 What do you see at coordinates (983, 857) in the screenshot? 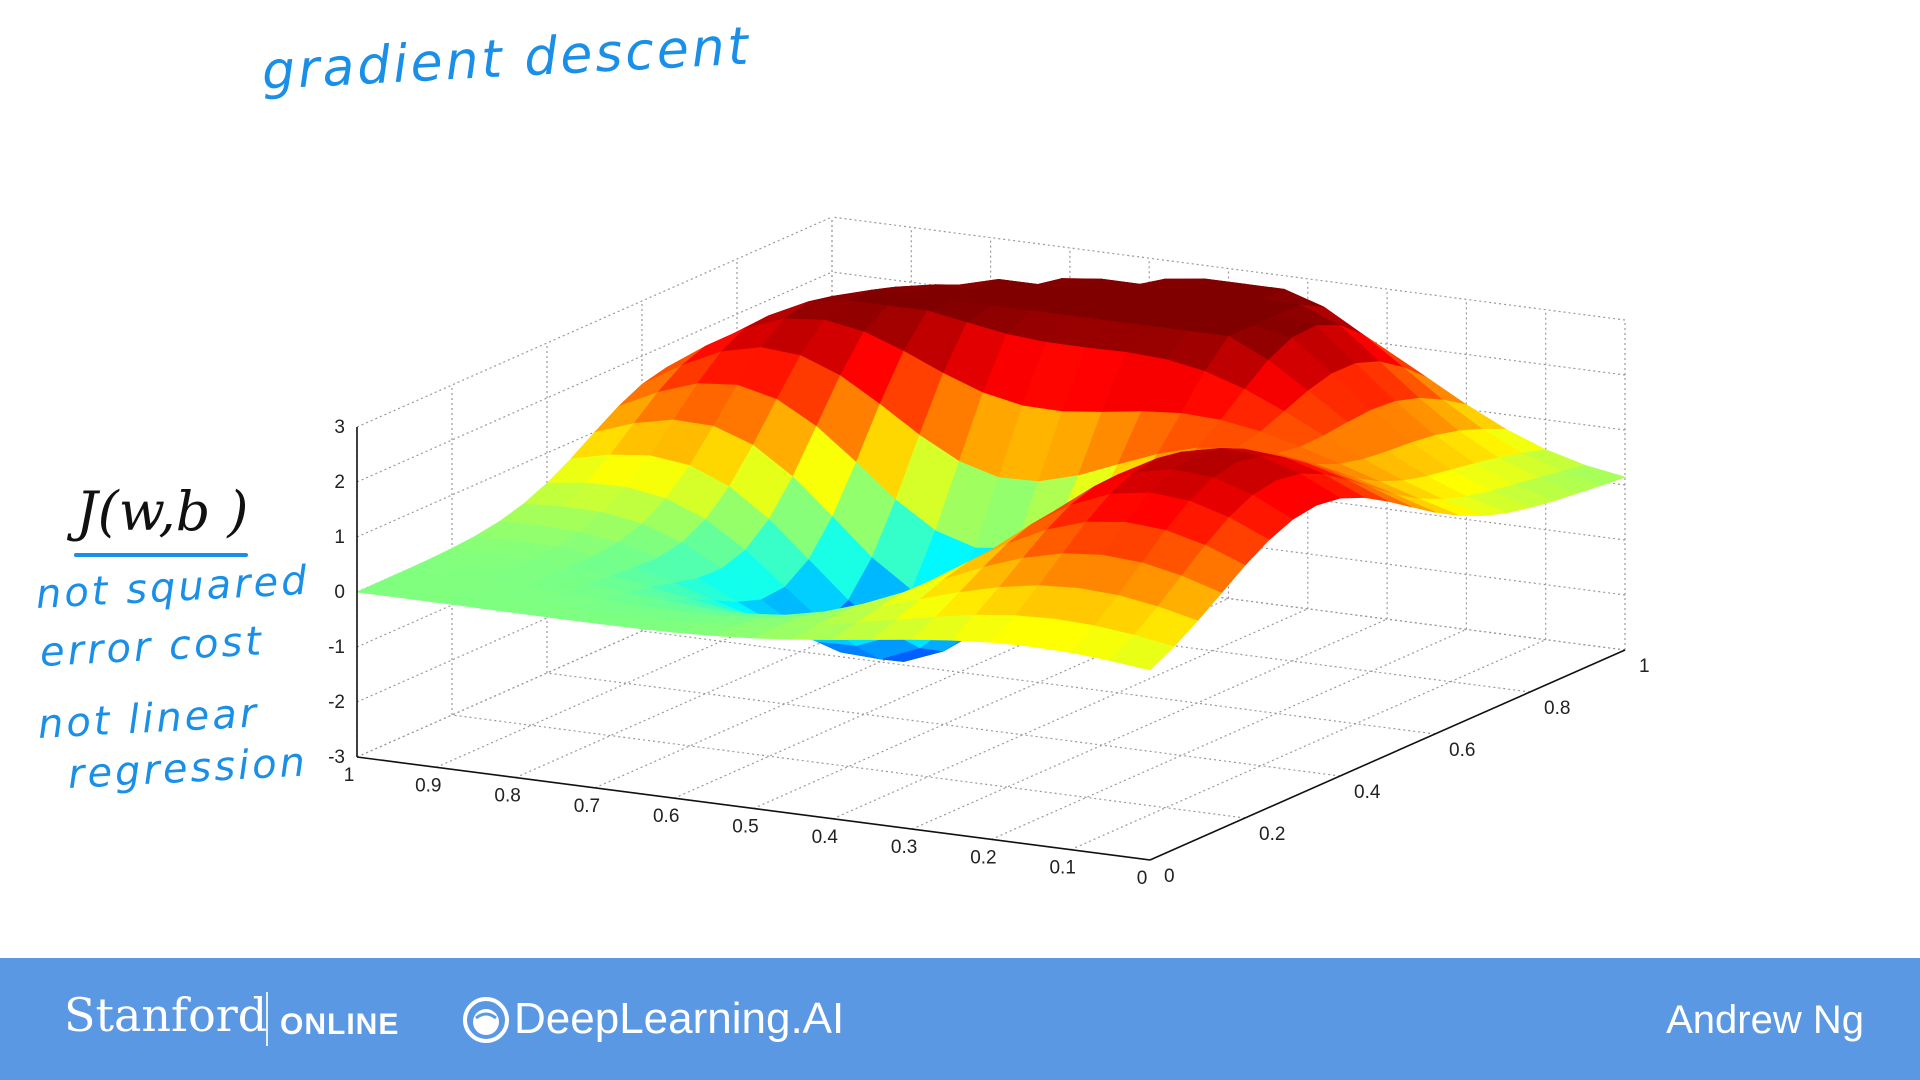
I see `x-tick-label: 0.2` at bounding box center [983, 857].